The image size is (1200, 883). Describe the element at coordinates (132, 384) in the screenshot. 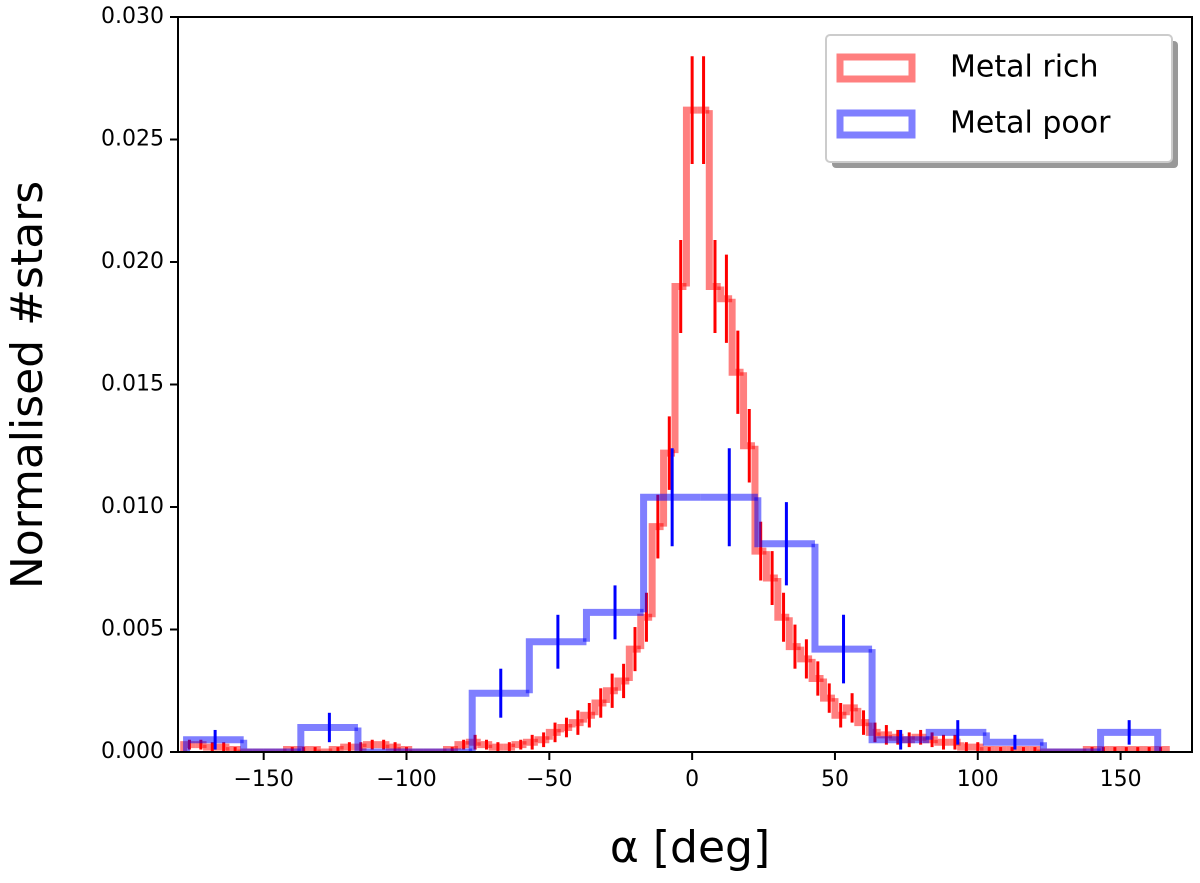

I see `y-tick-label: 0.015` at that location.